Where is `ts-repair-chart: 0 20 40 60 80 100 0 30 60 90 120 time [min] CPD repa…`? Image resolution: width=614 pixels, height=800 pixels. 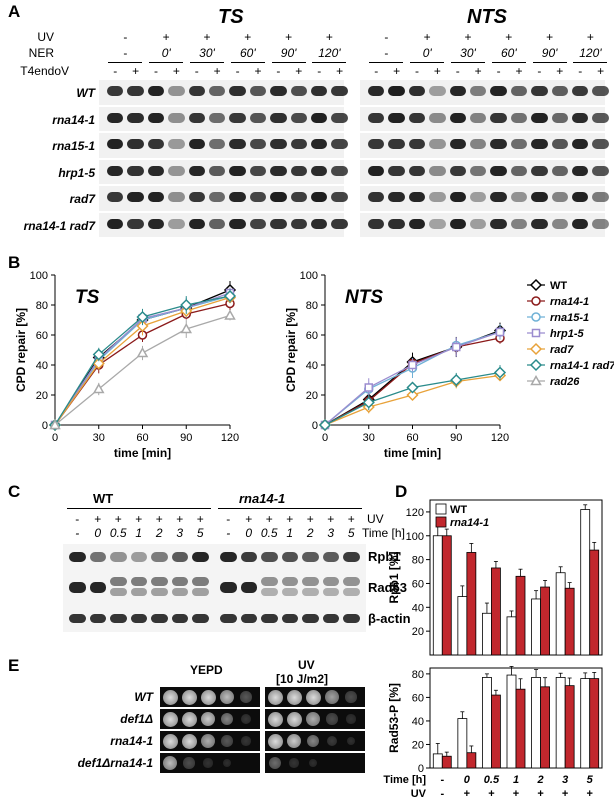
ts-repair-chart: 0 20 40 60 80 100 0 30 60 90 120 time [min] CPD repa… is located at coordinates (126, 365).